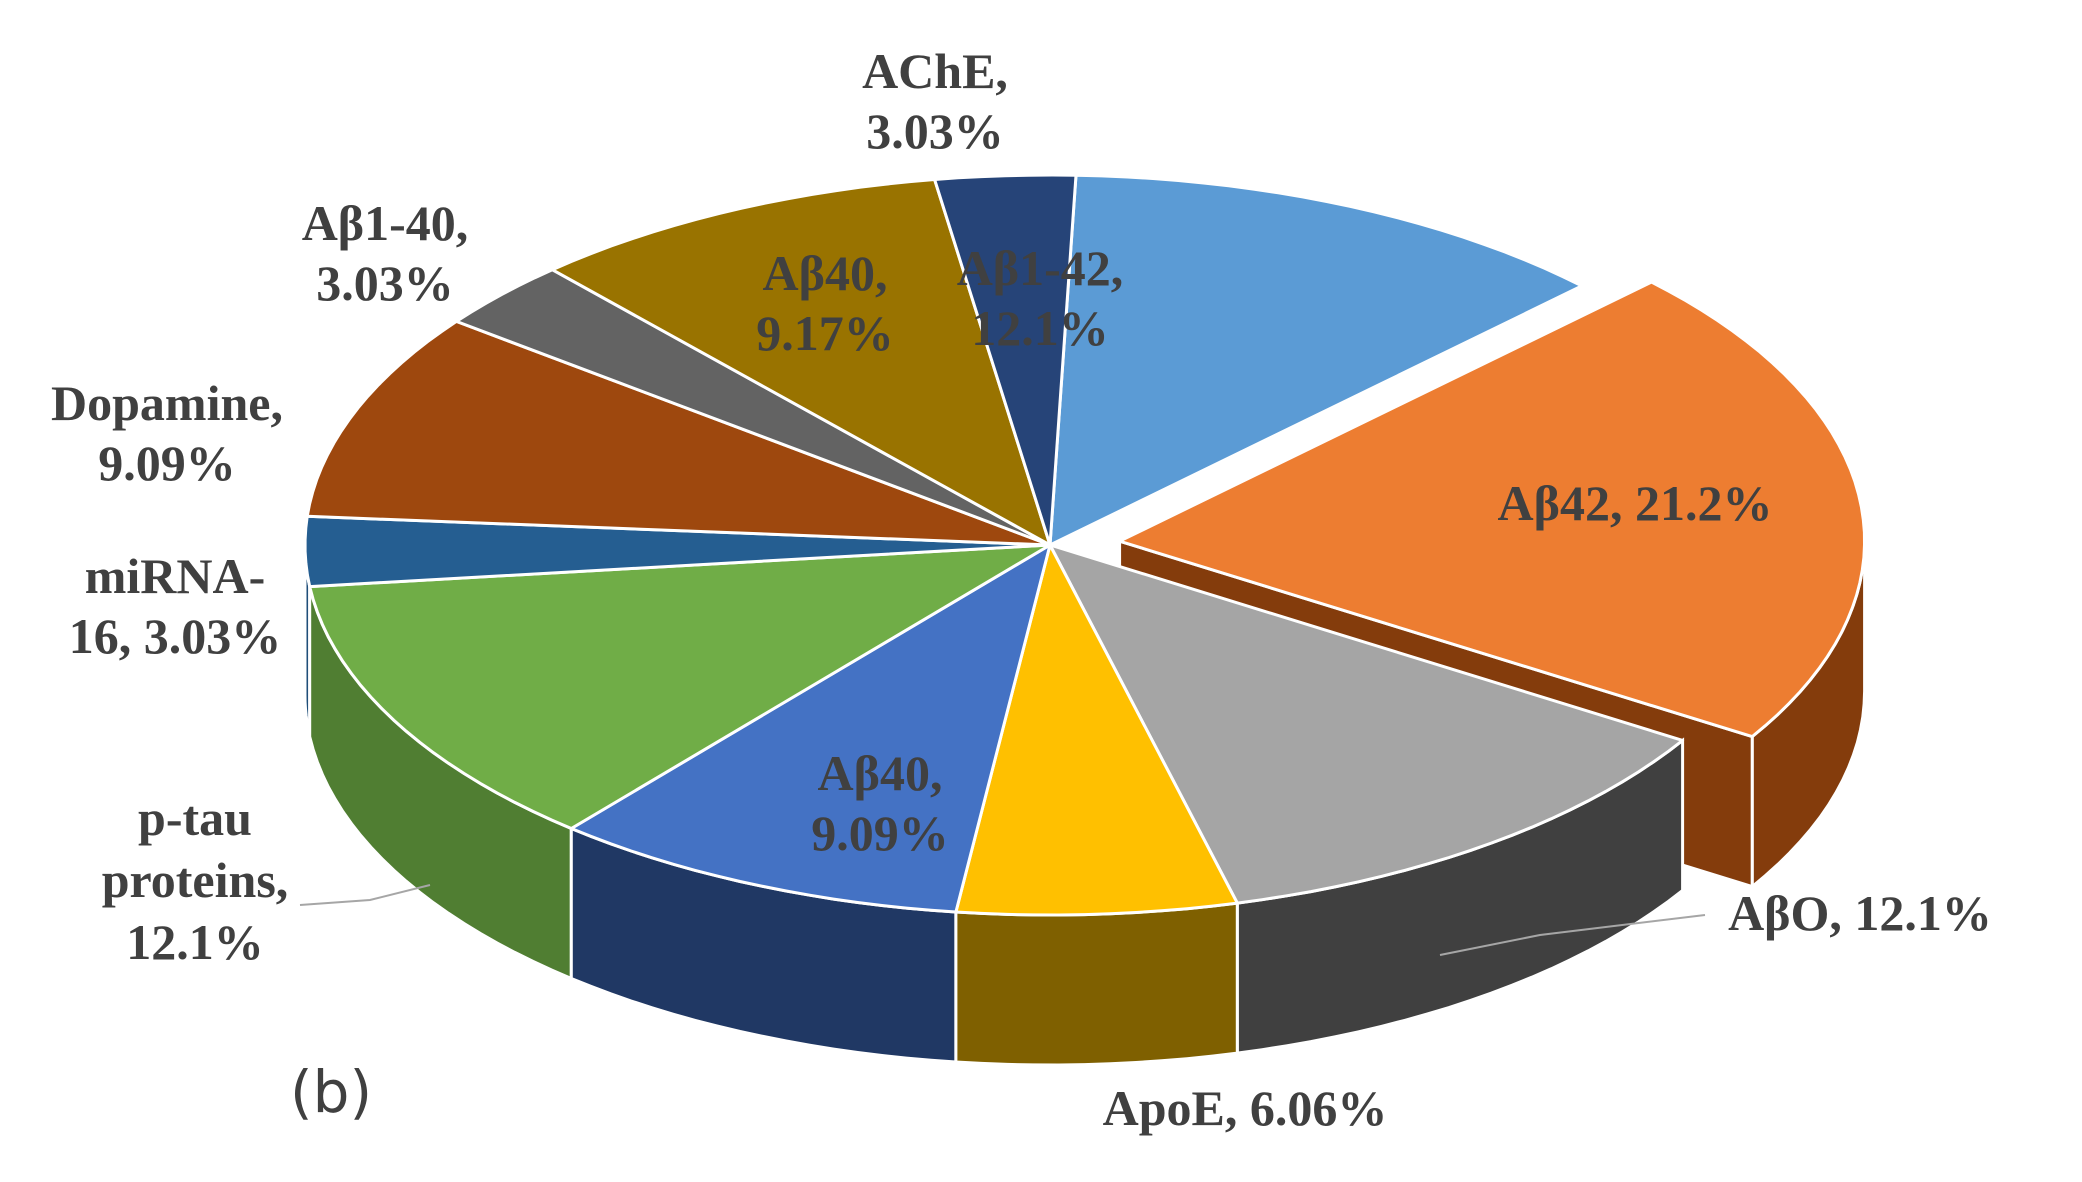  Describe the element at coordinates (175, 606) in the screenshot. I see `slice-label-6: miRNA-16, 3.03%` at that location.